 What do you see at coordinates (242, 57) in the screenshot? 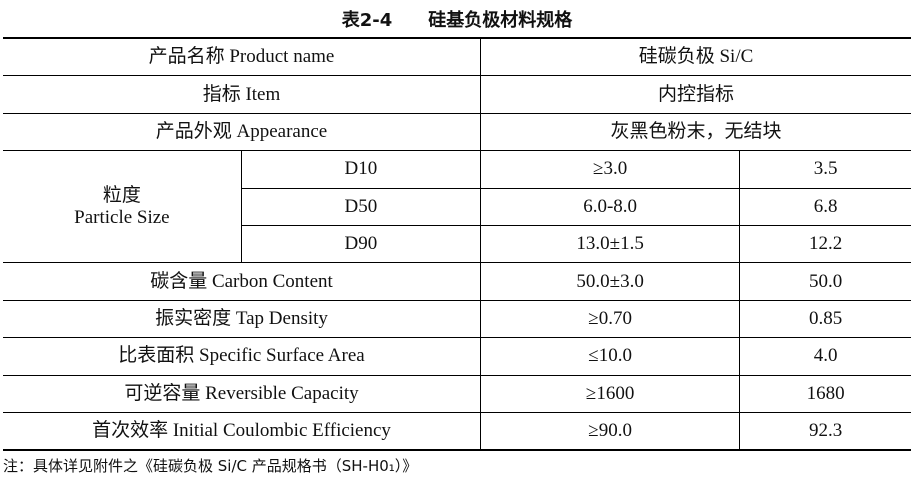
I see `cell: 产品名称 Product name` at bounding box center [242, 57].